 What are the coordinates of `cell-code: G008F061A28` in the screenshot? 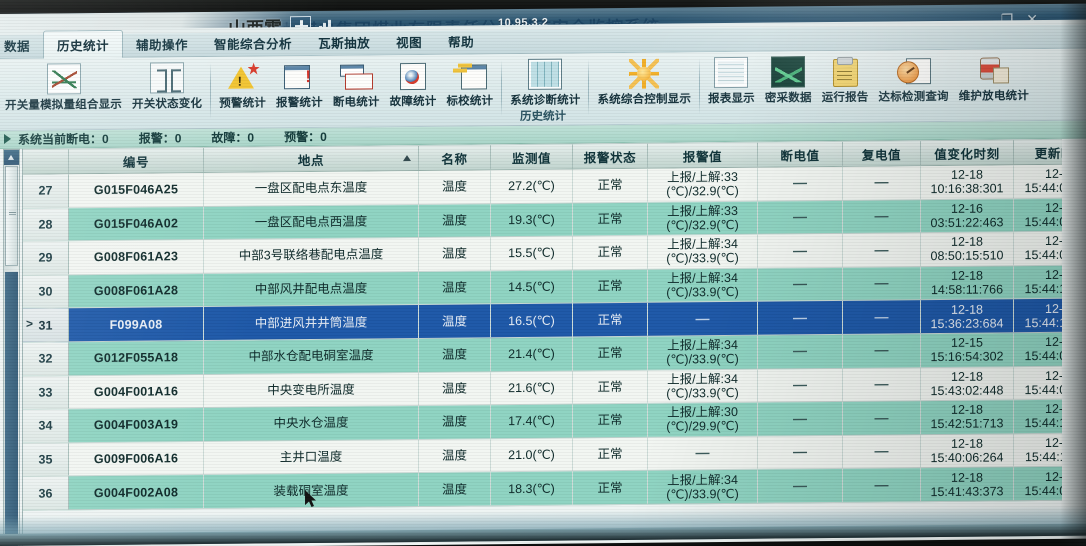 It's located at (136, 290).